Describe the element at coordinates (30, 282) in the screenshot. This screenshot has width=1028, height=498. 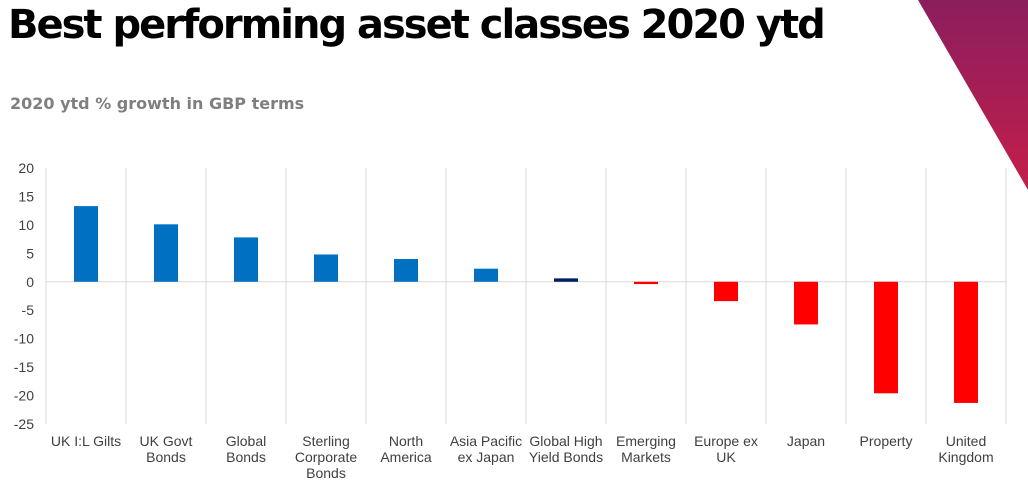
I see `y-tick-label: 0` at that location.